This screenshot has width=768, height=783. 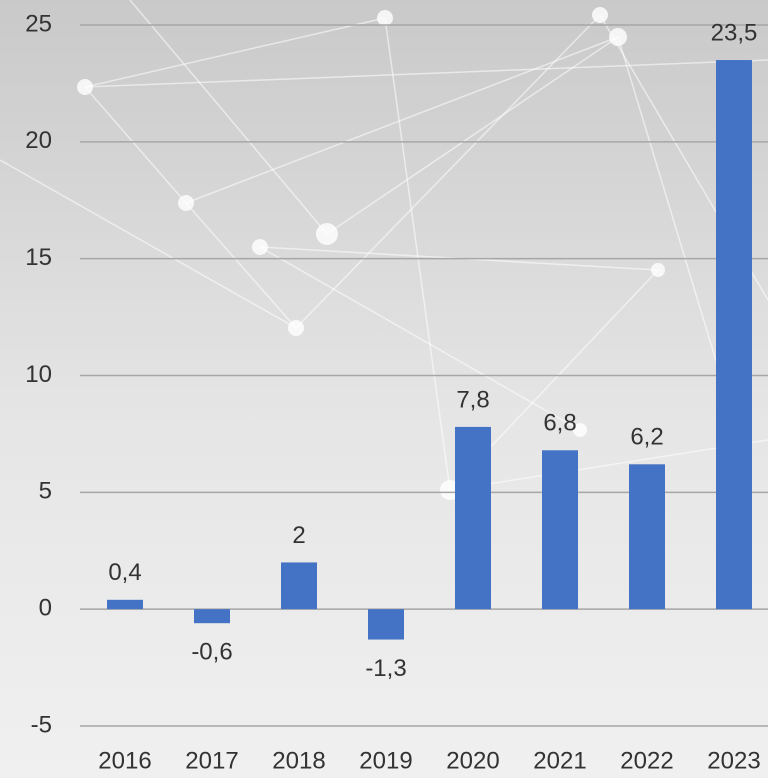 I want to click on x-tick-label: 2016, so click(x=124, y=760).